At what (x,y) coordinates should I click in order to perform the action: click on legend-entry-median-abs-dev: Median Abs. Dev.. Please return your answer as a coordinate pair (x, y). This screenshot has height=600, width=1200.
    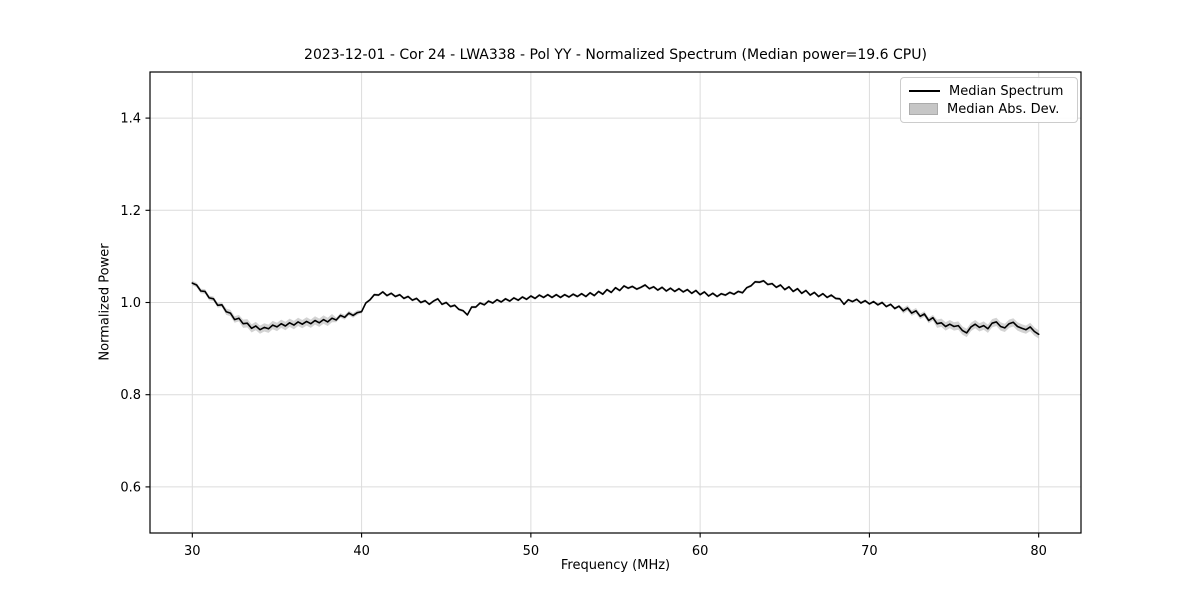
    Looking at the image, I should click on (989, 109).